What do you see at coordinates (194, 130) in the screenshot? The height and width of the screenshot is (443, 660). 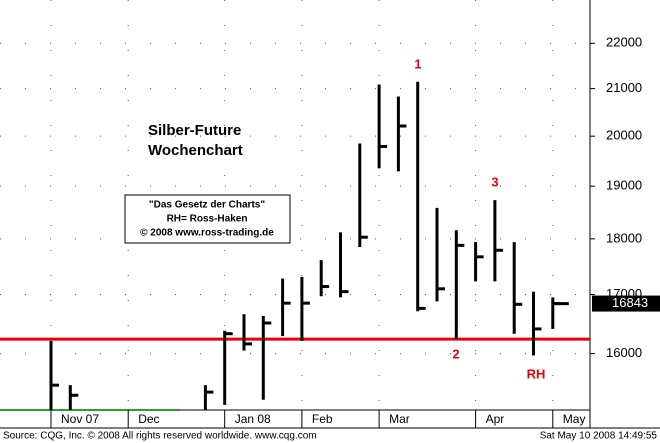 I see `chart-title: Silber-Future` at bounding box center [194, 130].